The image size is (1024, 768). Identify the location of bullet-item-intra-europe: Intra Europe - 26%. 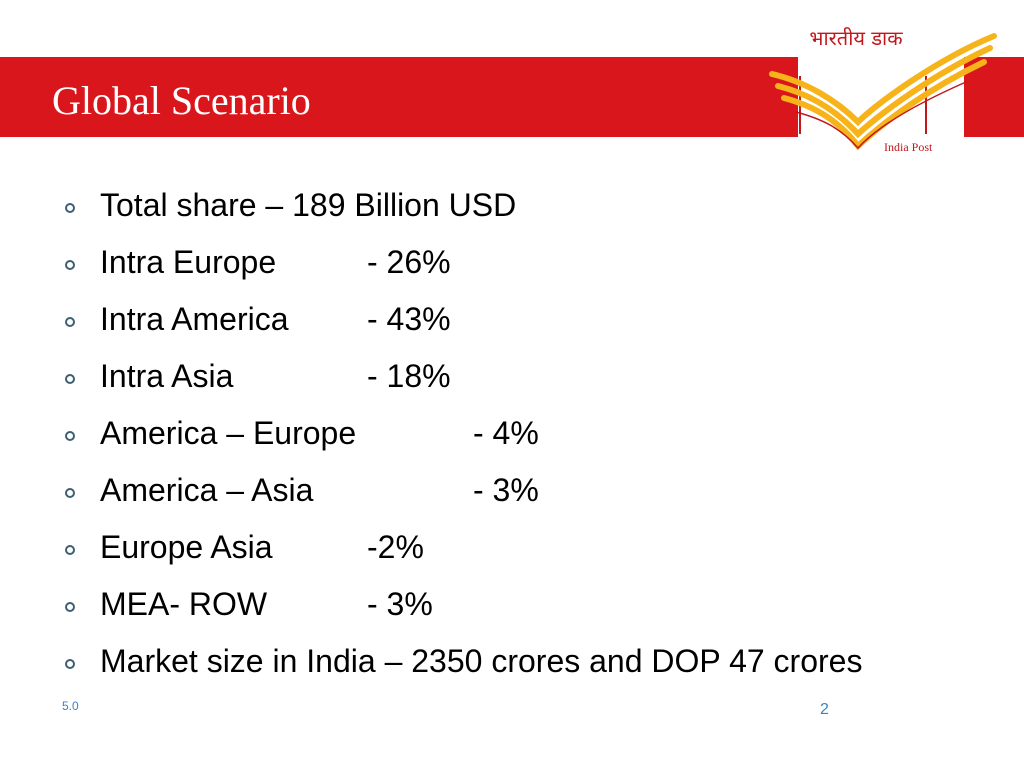
(512, 262).